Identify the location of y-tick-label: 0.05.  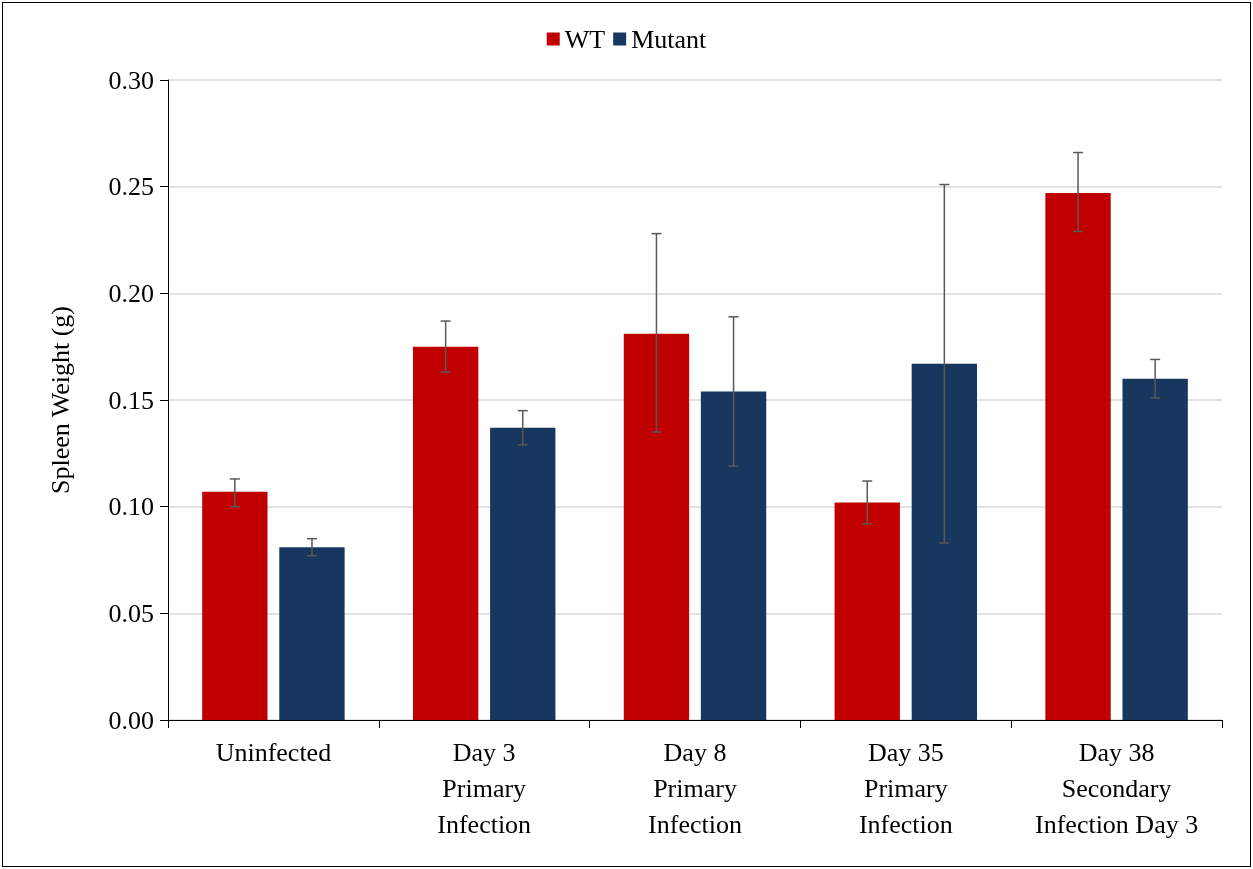
(131, 613).